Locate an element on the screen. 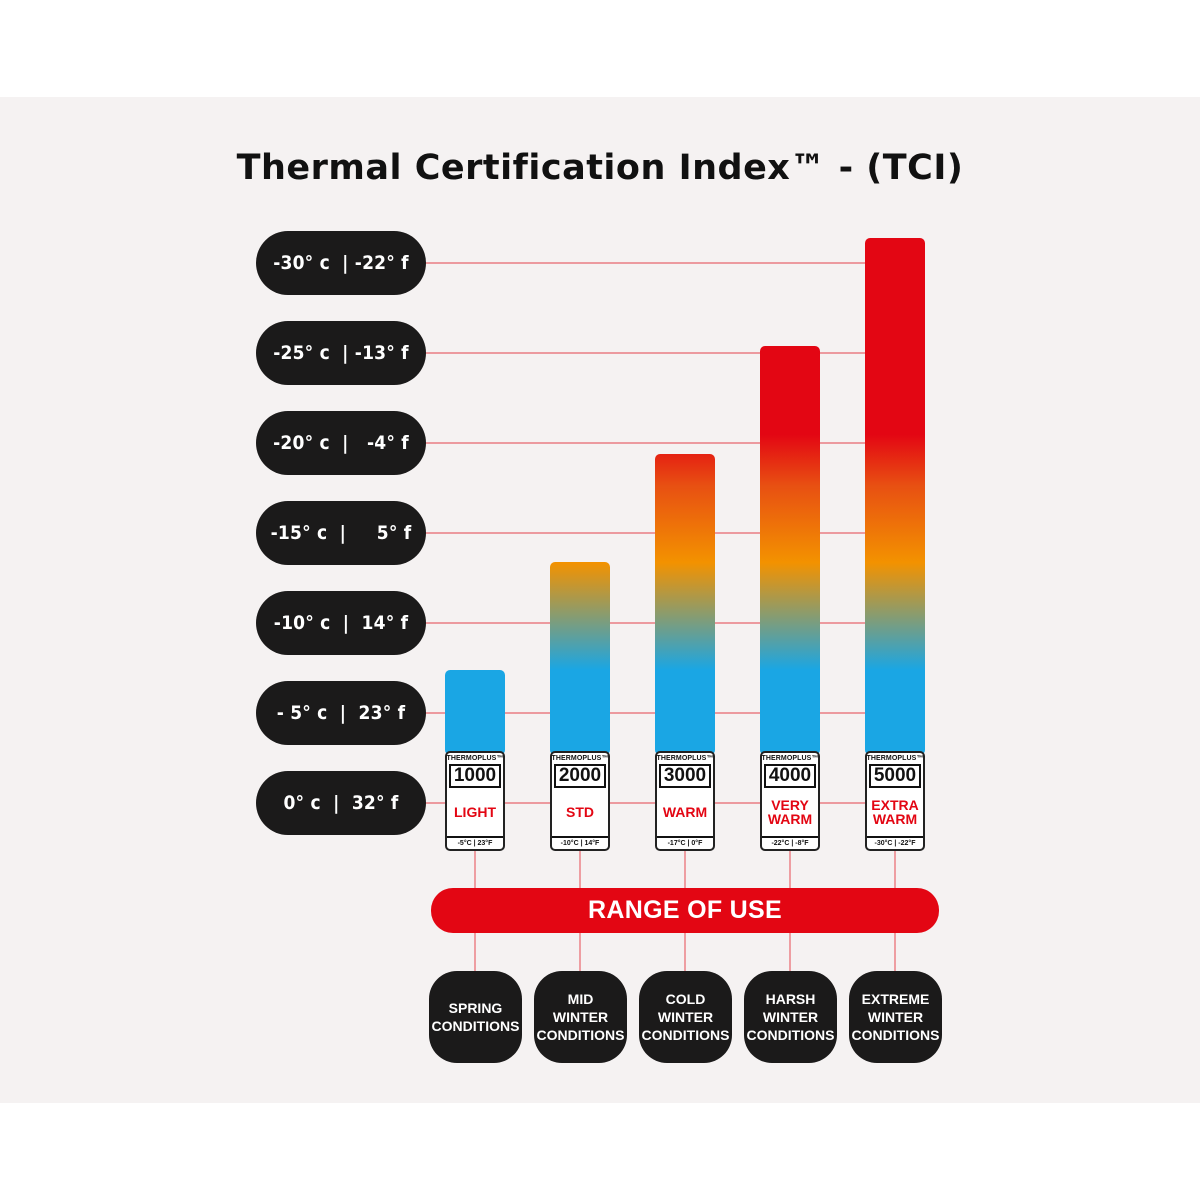  y-axis-label: -10° c | 14° f is located at coordinates (341, 623).